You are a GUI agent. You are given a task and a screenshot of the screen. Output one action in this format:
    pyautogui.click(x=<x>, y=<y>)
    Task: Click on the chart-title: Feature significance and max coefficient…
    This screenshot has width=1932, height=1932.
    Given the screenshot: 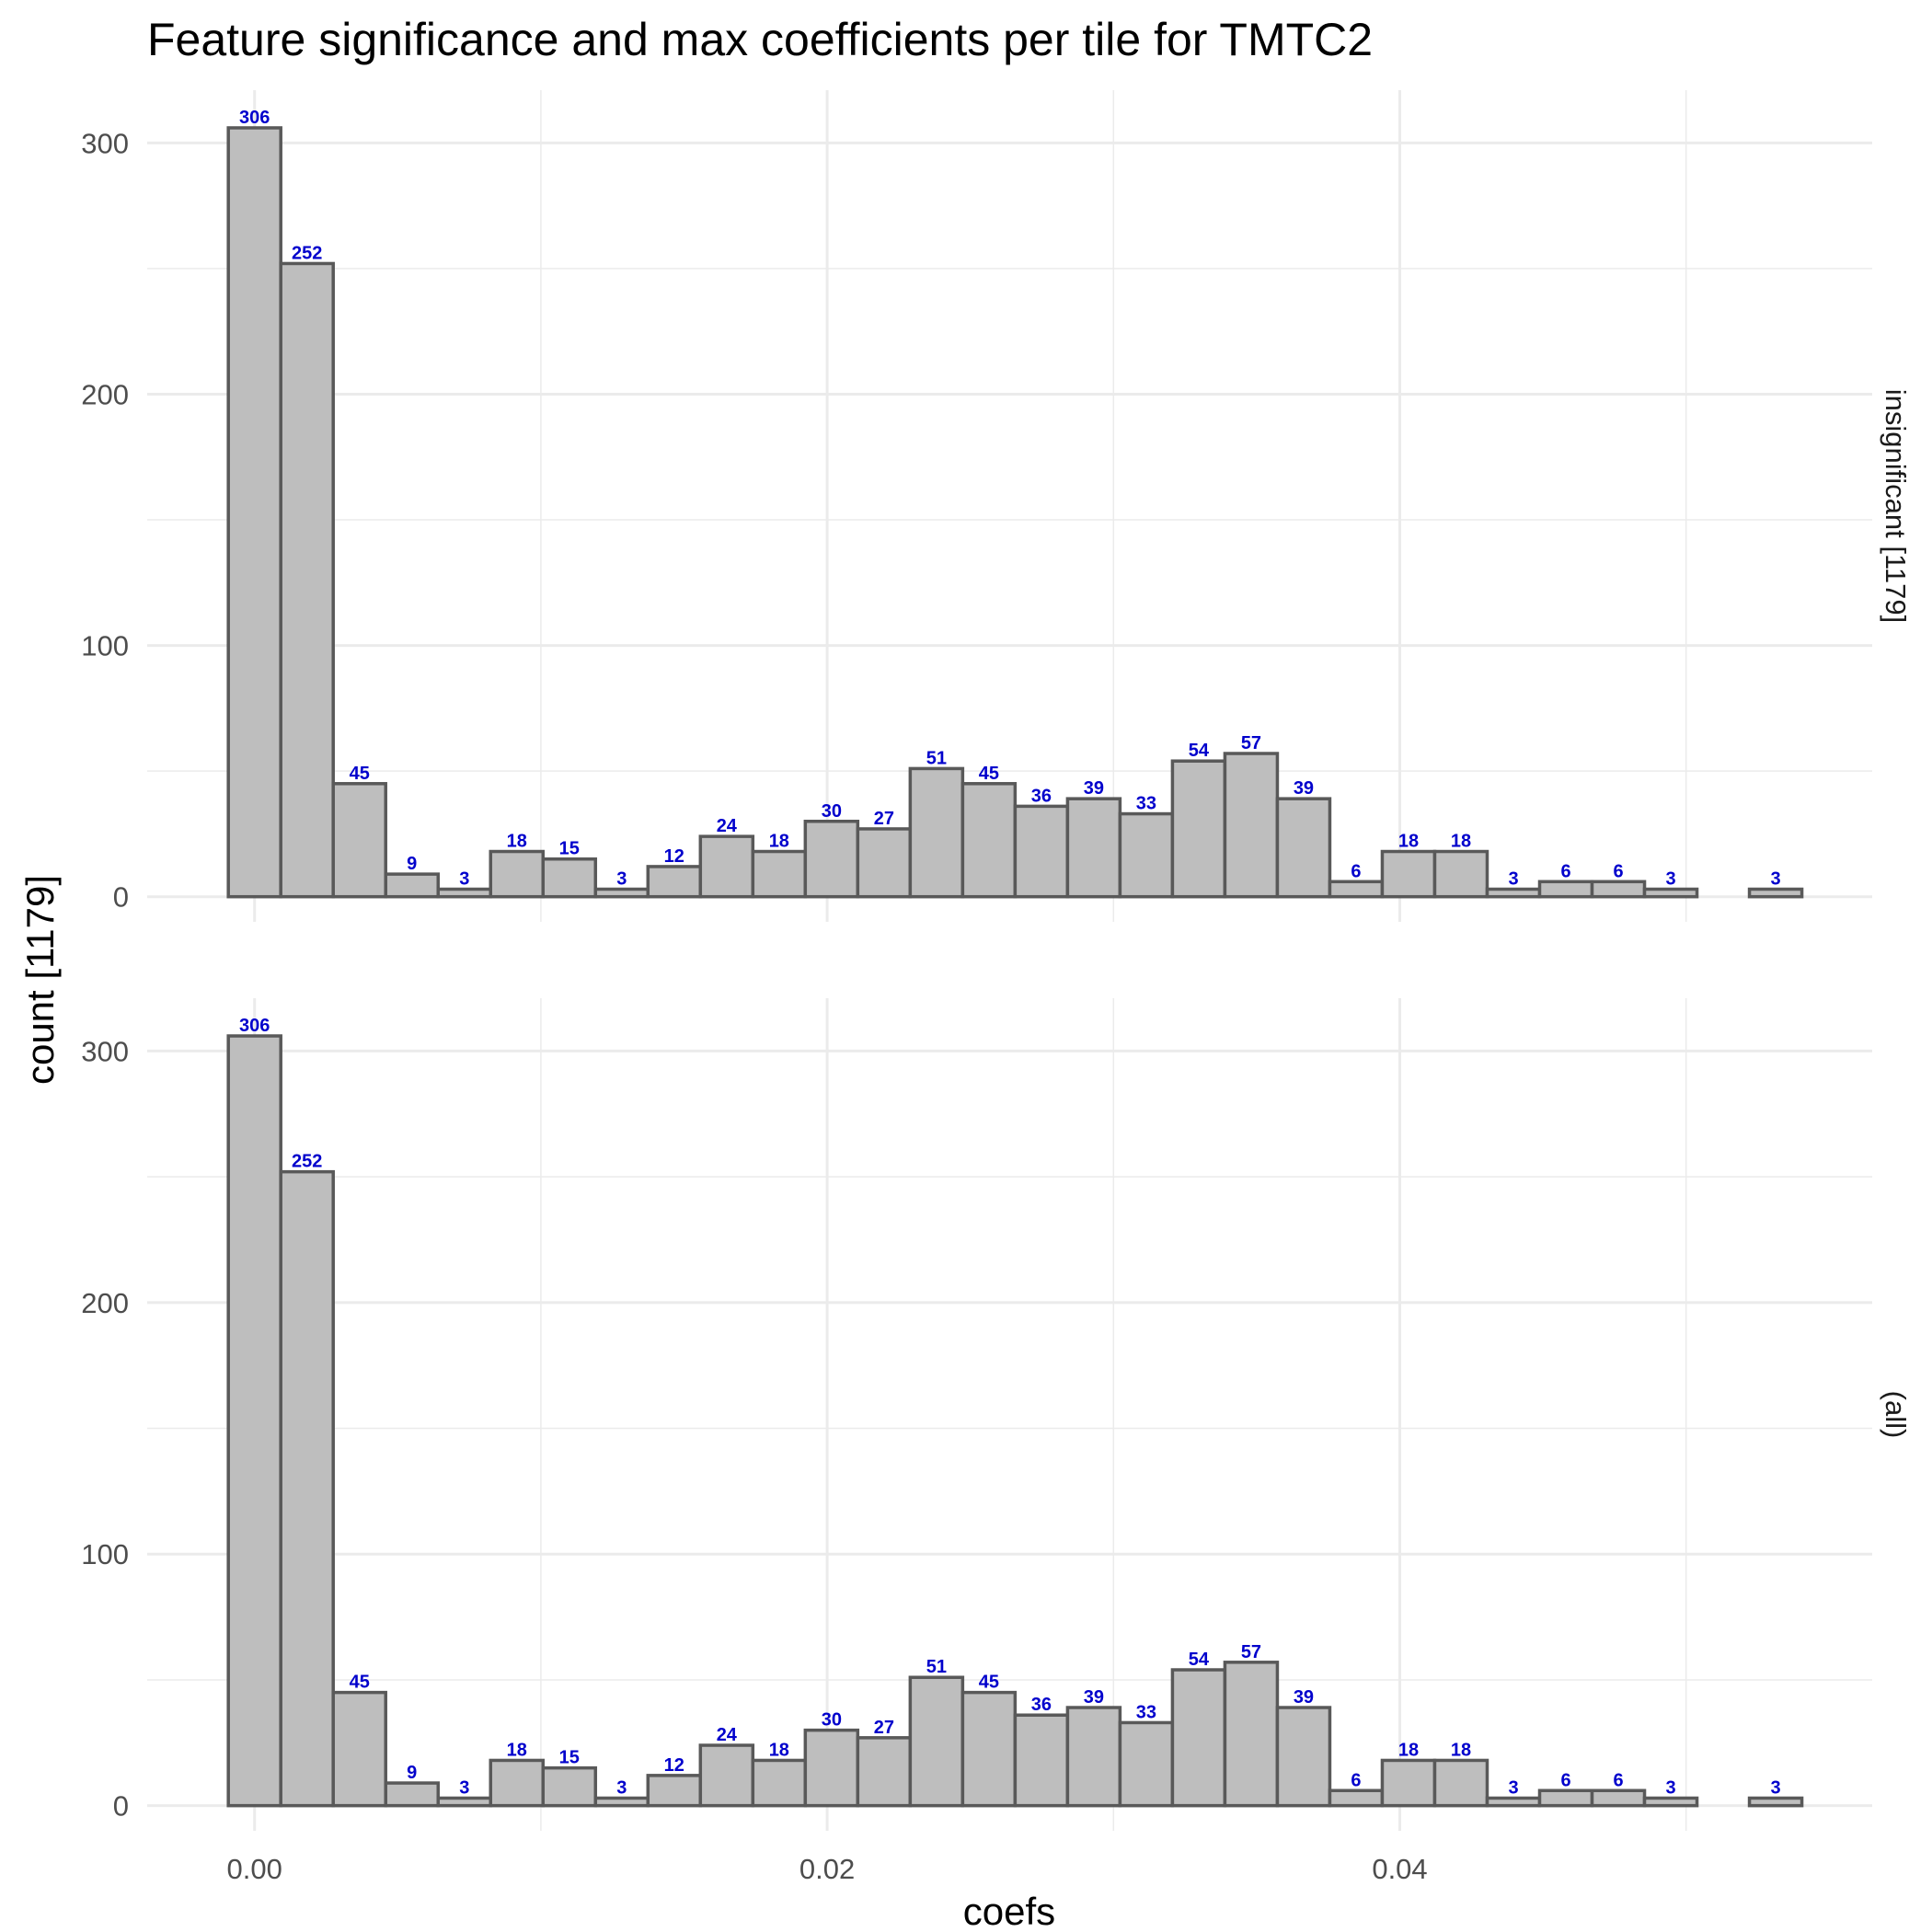 What is the action you would take?
    pyautogui.click(x=760, y=39)
    